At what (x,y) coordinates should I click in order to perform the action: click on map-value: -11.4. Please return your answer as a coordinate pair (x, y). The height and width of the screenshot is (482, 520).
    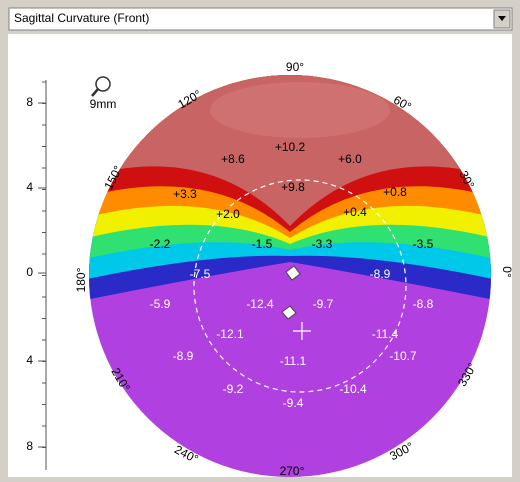
    Looking at the image, I should click on (385, 334).